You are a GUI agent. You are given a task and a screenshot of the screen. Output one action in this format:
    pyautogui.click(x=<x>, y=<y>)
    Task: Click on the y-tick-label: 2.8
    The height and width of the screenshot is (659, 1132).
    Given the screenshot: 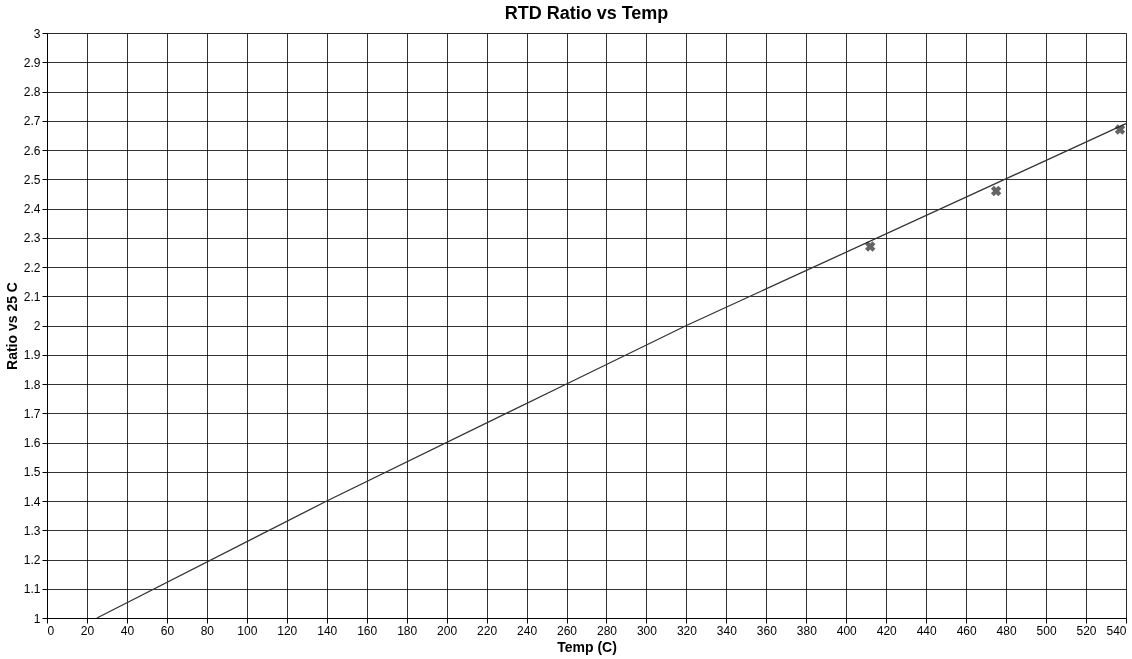 What is the action you would take?
    pyautogui.click(x=32, y=92)
    